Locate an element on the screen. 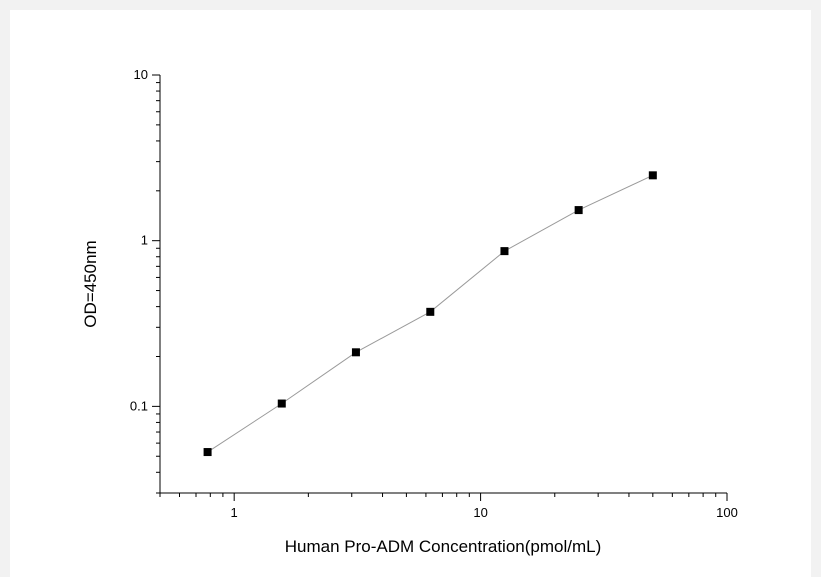  y-tick-label: 1 is located at coordinates (144, 240).